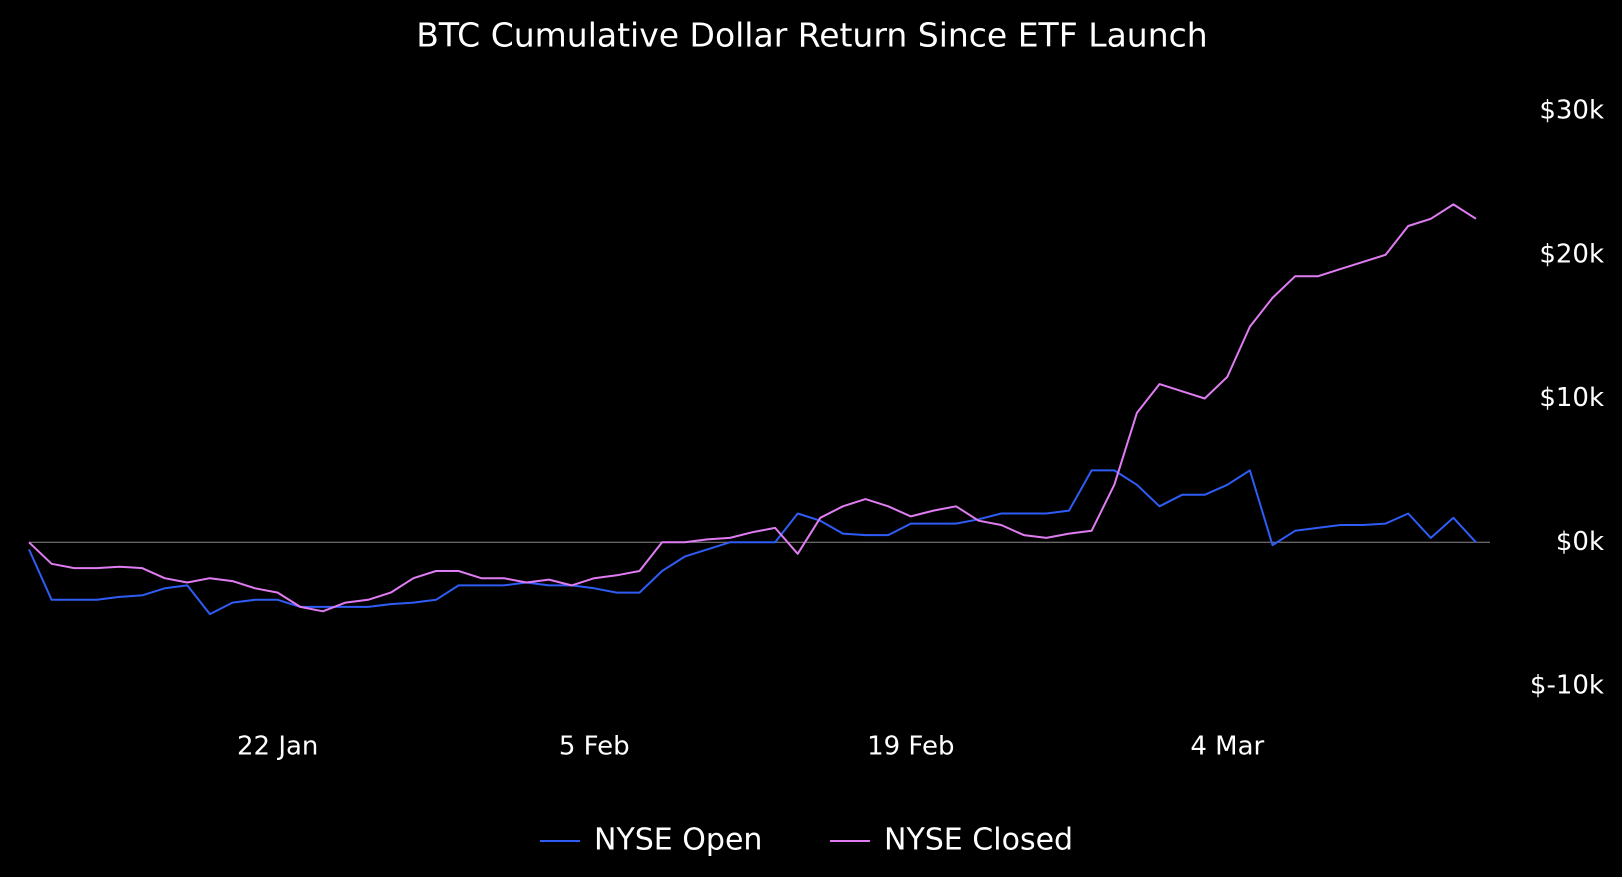  Describe the element at coordinates (910, 747) in the screenshot. I see `x-tick-label: 19 Feb` at that location.